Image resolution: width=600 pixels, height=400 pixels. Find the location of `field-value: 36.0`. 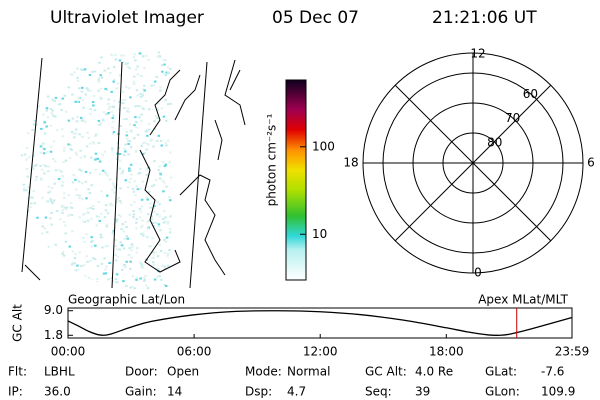

field-value: 36.0 is located at coordinates (57, 392).